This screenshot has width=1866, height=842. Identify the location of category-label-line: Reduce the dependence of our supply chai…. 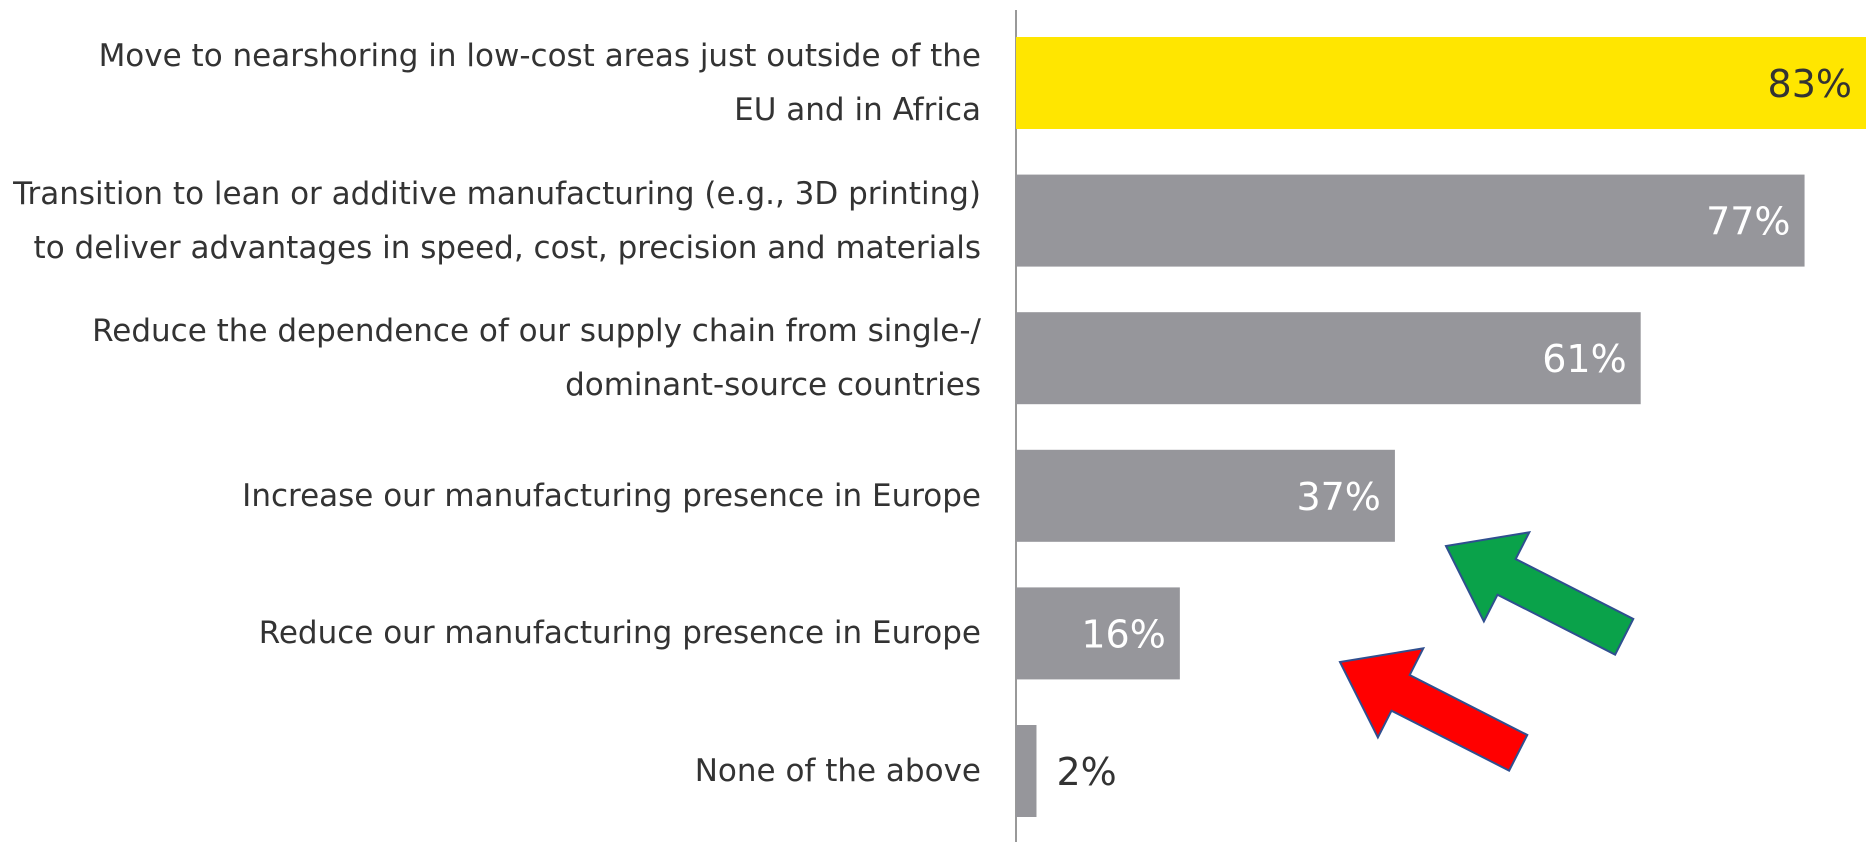
(536, 331).